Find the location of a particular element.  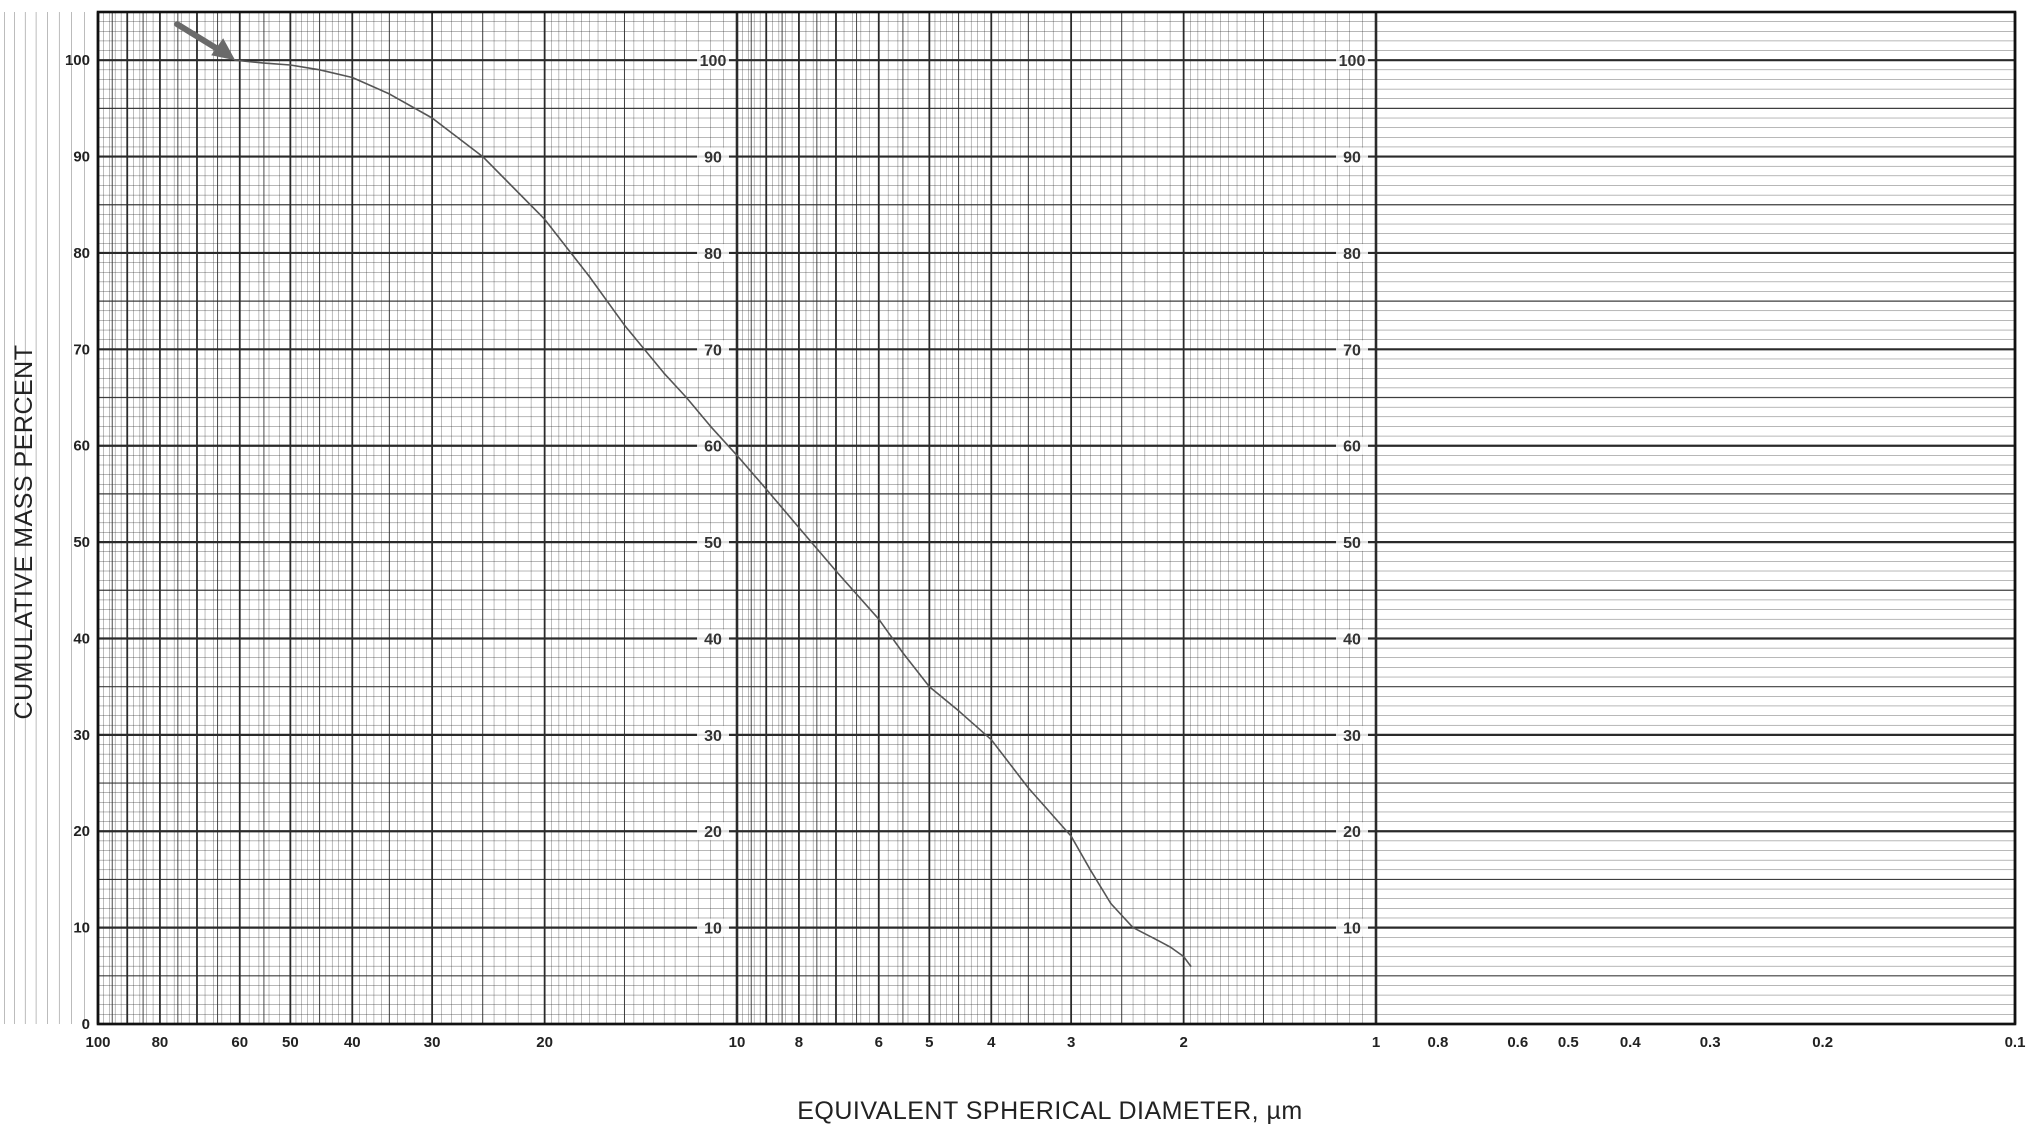

x-tick-label: 0.5 is located at coordinates (1568, 1042).